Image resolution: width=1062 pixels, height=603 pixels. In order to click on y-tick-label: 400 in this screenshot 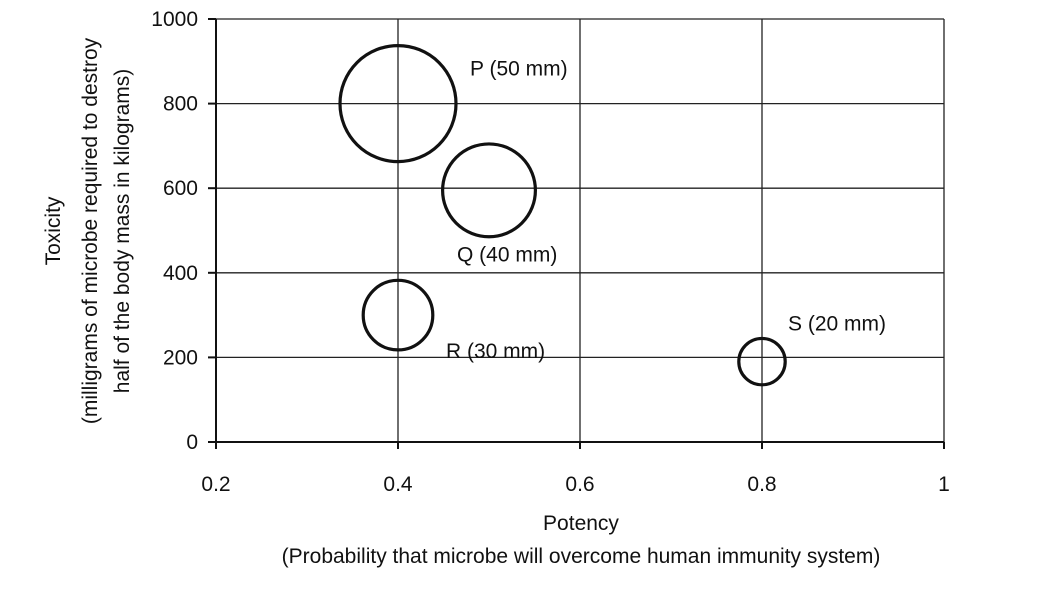, I will do `click(180, 273)`.